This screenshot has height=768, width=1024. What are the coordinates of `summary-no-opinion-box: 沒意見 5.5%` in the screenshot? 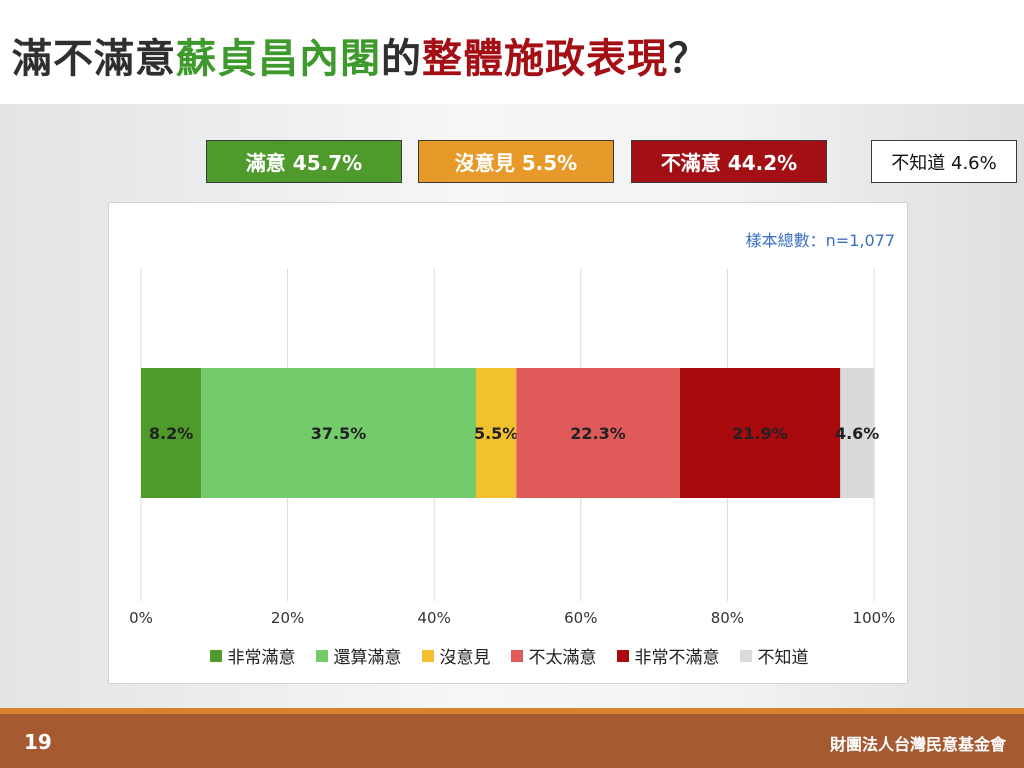 It's located at (516, 161).